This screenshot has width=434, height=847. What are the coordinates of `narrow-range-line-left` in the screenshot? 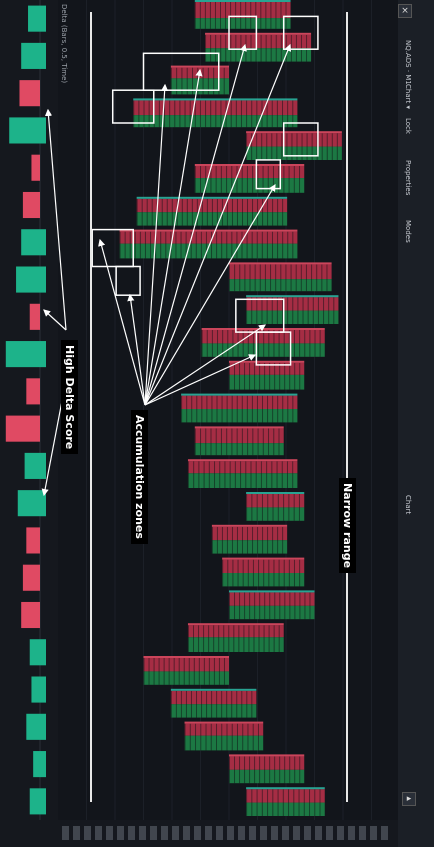 It's located at (91, 407).